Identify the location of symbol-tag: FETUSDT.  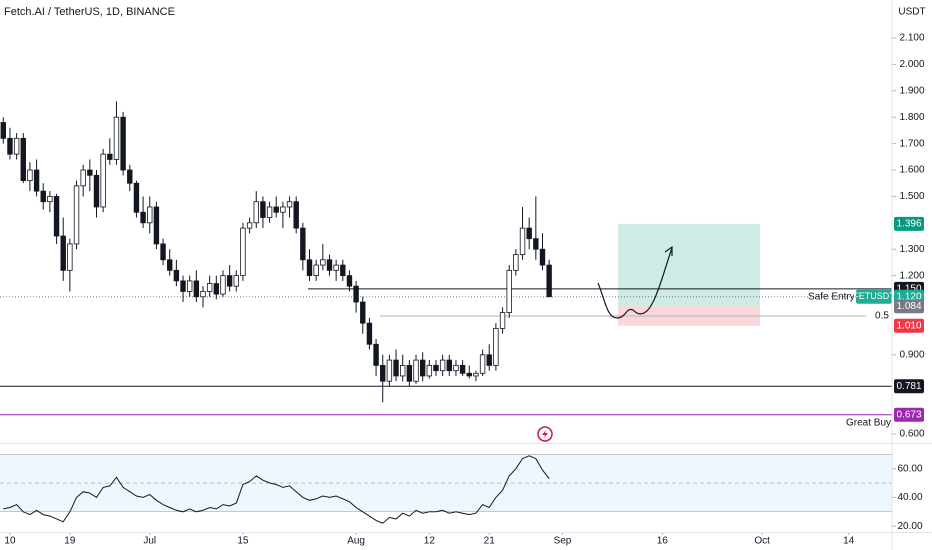
(874, 296).